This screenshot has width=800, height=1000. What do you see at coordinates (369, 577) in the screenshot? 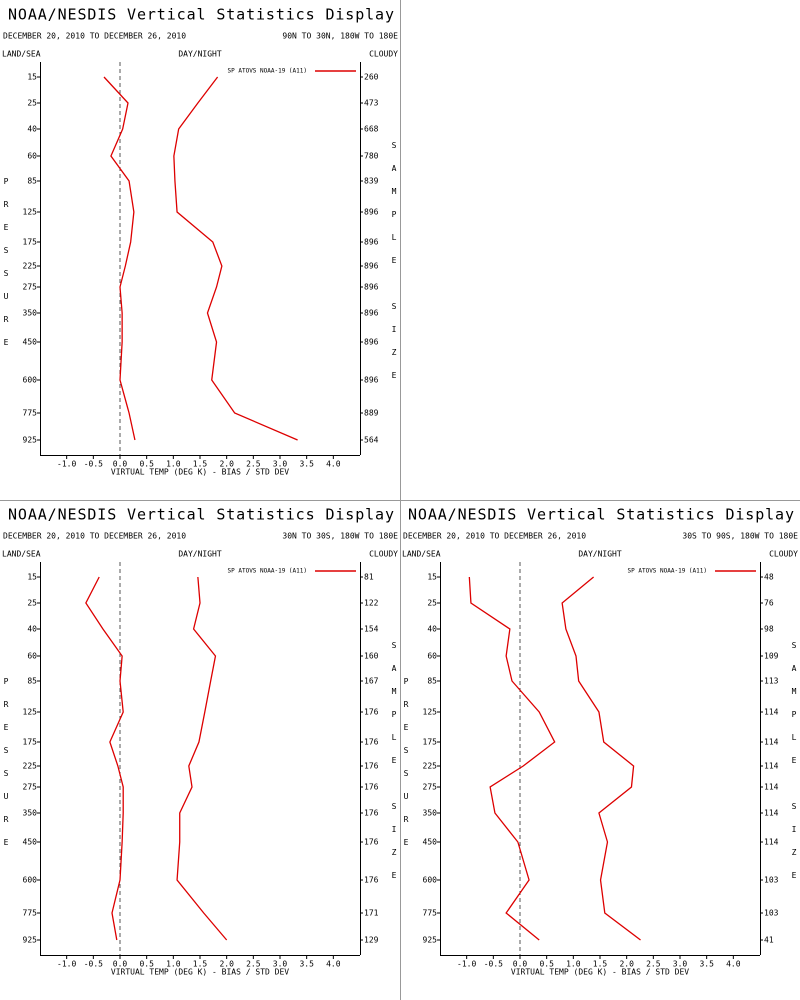
I see `sample-size: 81` at bounding box center [369, 577].